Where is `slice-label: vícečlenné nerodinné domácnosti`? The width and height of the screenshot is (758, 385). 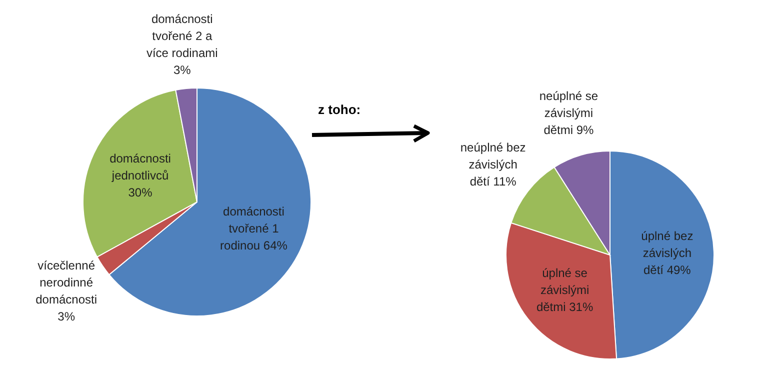 slice-label: vícečlenné nerodinné domácnosti is located at coordinates (67, 282).